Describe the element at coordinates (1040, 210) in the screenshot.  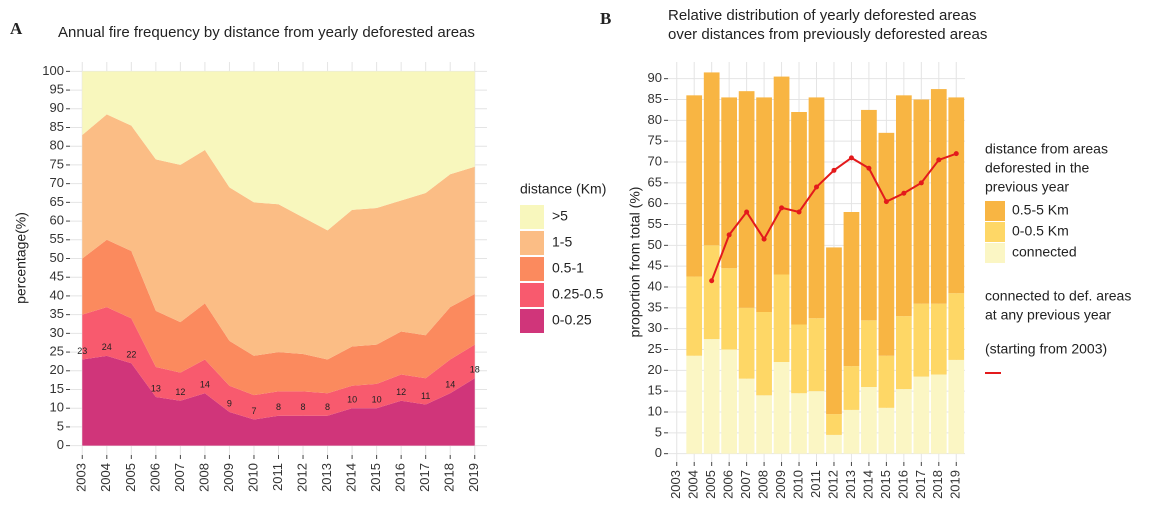
I see `legend-label: 0.5-5 Km` at that location.